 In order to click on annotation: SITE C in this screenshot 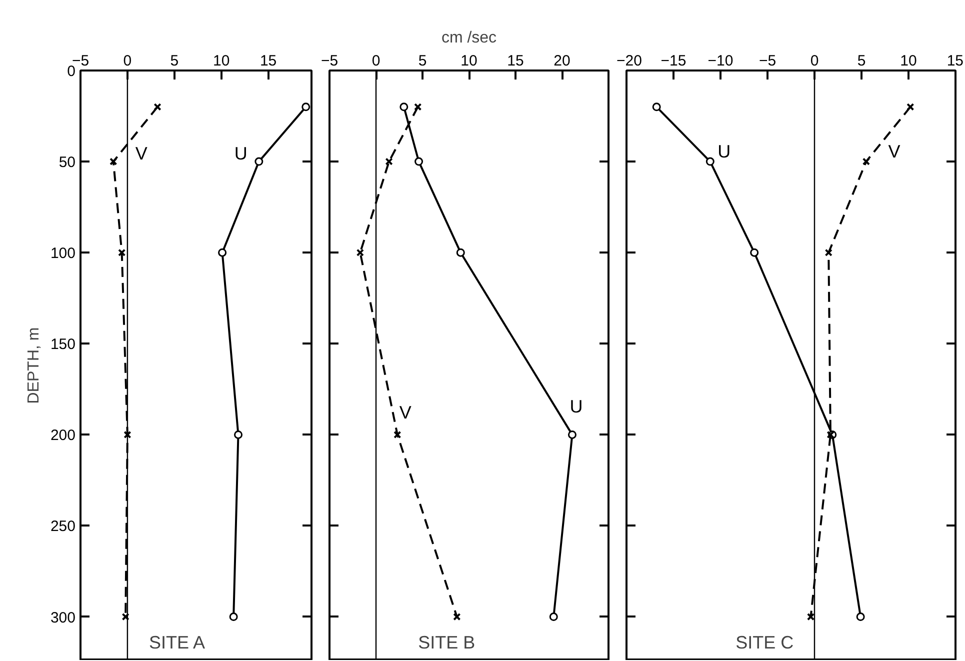, I will do `click(765, 642)`.